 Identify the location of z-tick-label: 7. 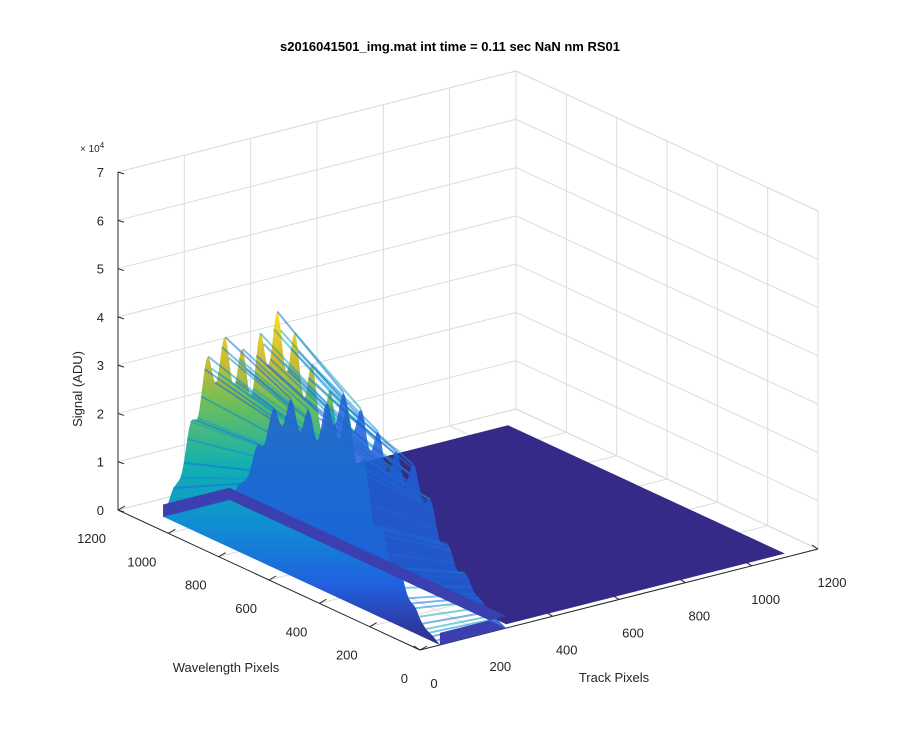
(100, 172).